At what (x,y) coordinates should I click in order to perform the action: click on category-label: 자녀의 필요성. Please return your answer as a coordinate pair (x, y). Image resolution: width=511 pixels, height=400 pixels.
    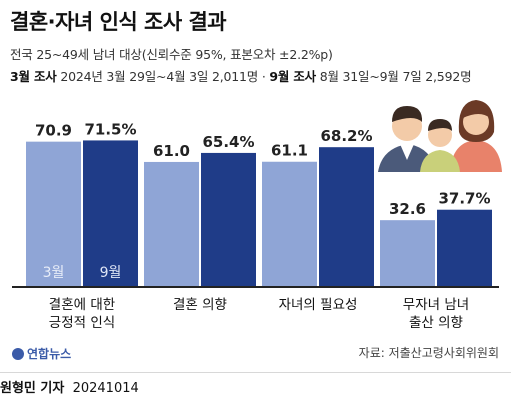
    Looking at the image, I should click on (318, 305).